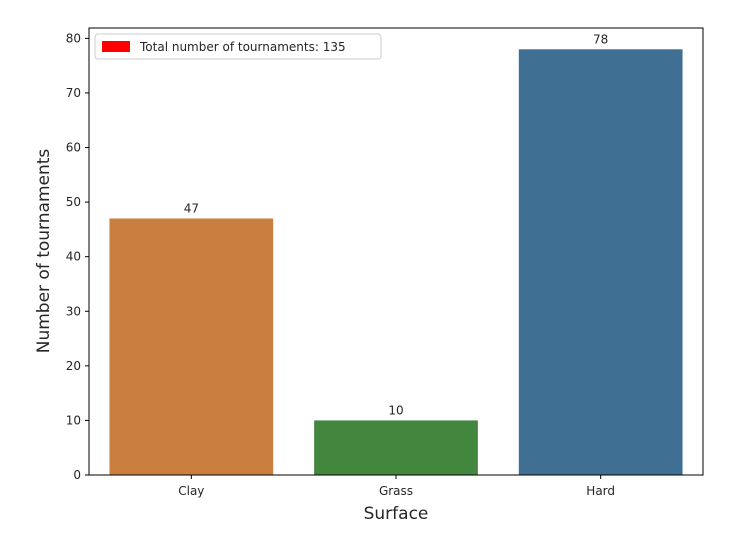  What do you see at coordinates (396, 491) in the screenshot?
I see `x-tick-label-grass: Grass` at bounding box center [396, 491].